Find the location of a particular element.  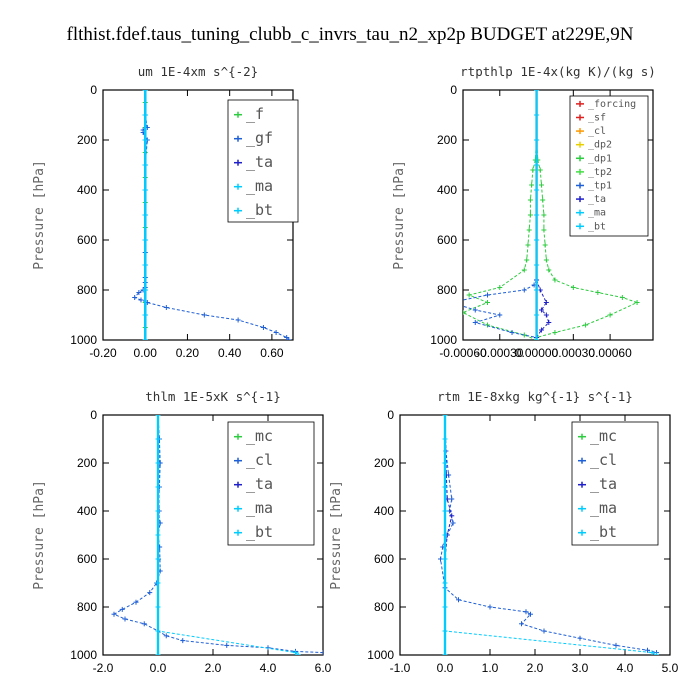

legend-label: _dp2 is located at coordinates (600, 145).